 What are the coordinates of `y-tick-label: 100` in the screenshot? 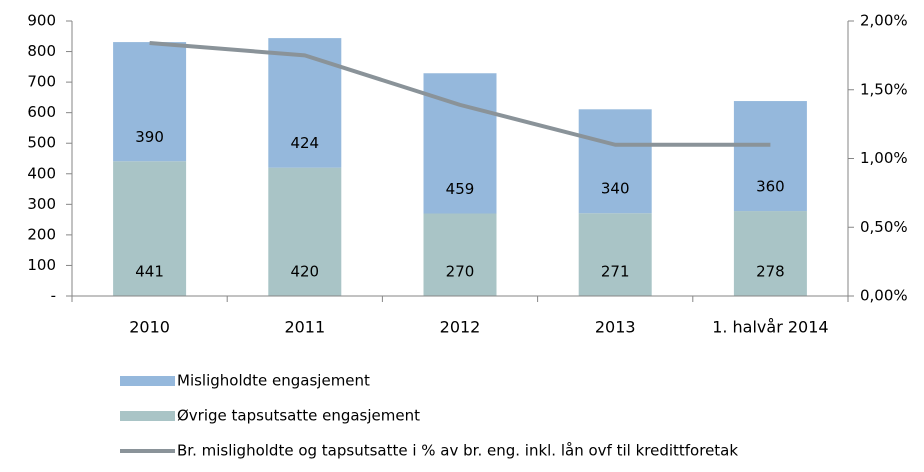 It's located at (41, 265).